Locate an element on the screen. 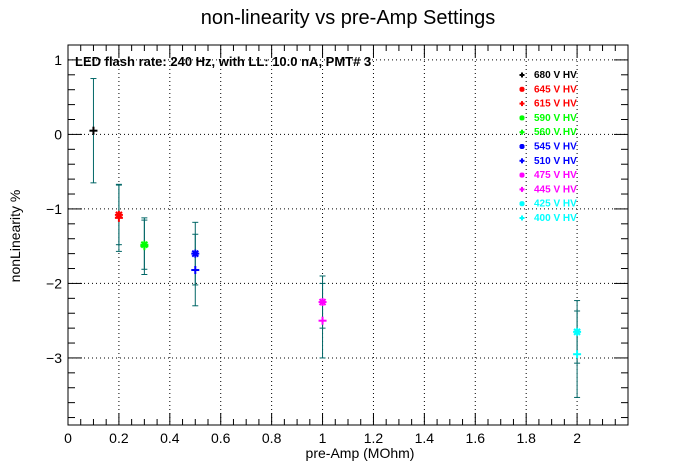 The width and height of the screenshot is (696, 472). x-tick-label: 1.8 is located at coordinates (526, 438).